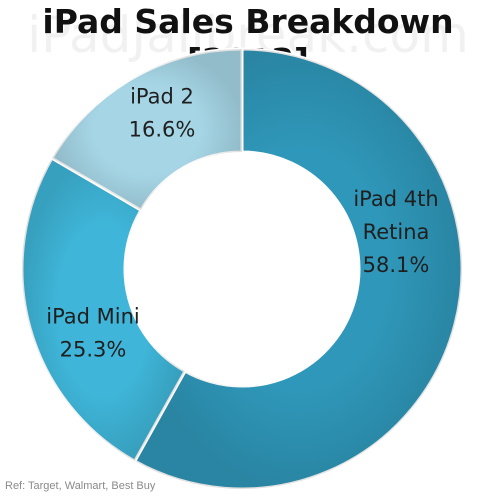  I want to click on slice-value-label: 58.1%, so click(396, 265).